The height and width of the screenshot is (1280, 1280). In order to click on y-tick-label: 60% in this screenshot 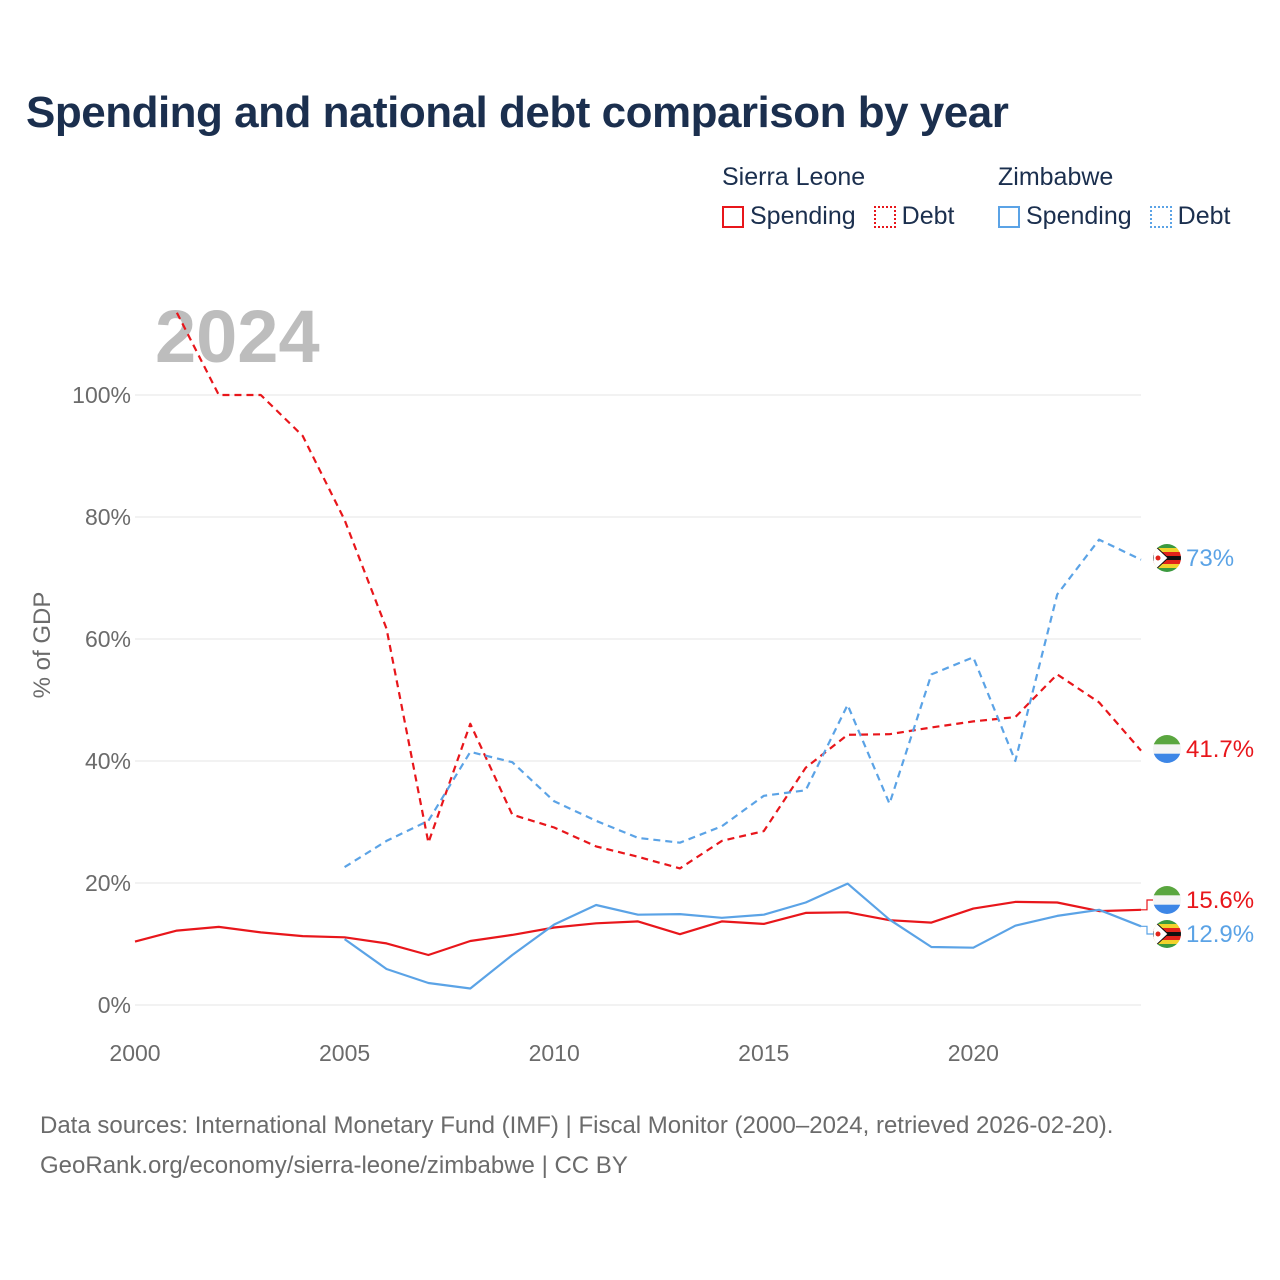, I will do `click(108, 639)`.